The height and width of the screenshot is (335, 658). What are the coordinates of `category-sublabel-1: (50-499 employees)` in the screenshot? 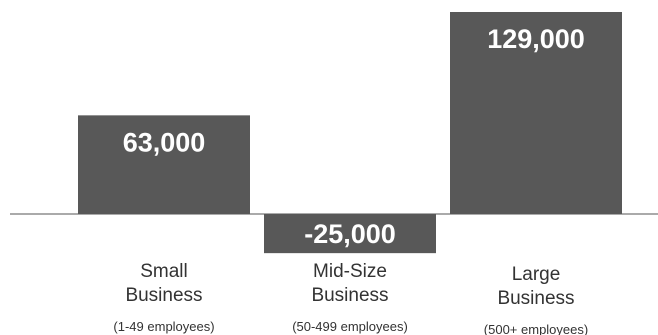 It's located at (350, 326).